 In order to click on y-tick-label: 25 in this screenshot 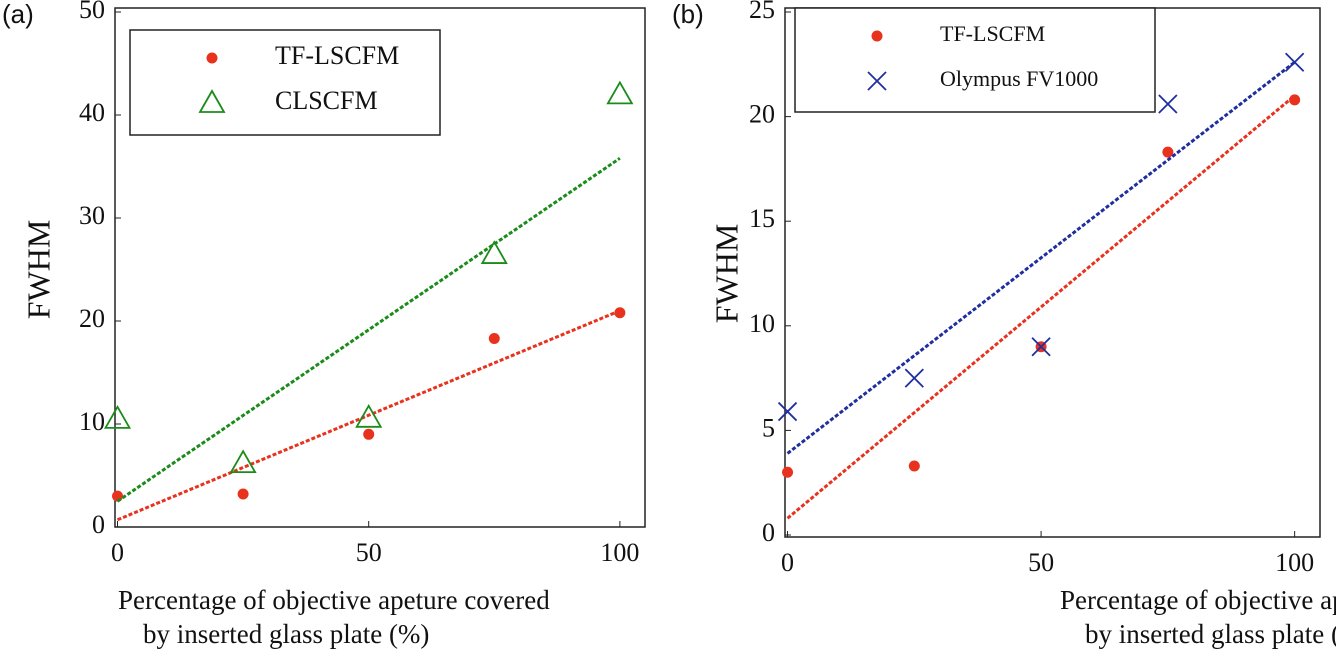, I will do `click(762, 12)`.